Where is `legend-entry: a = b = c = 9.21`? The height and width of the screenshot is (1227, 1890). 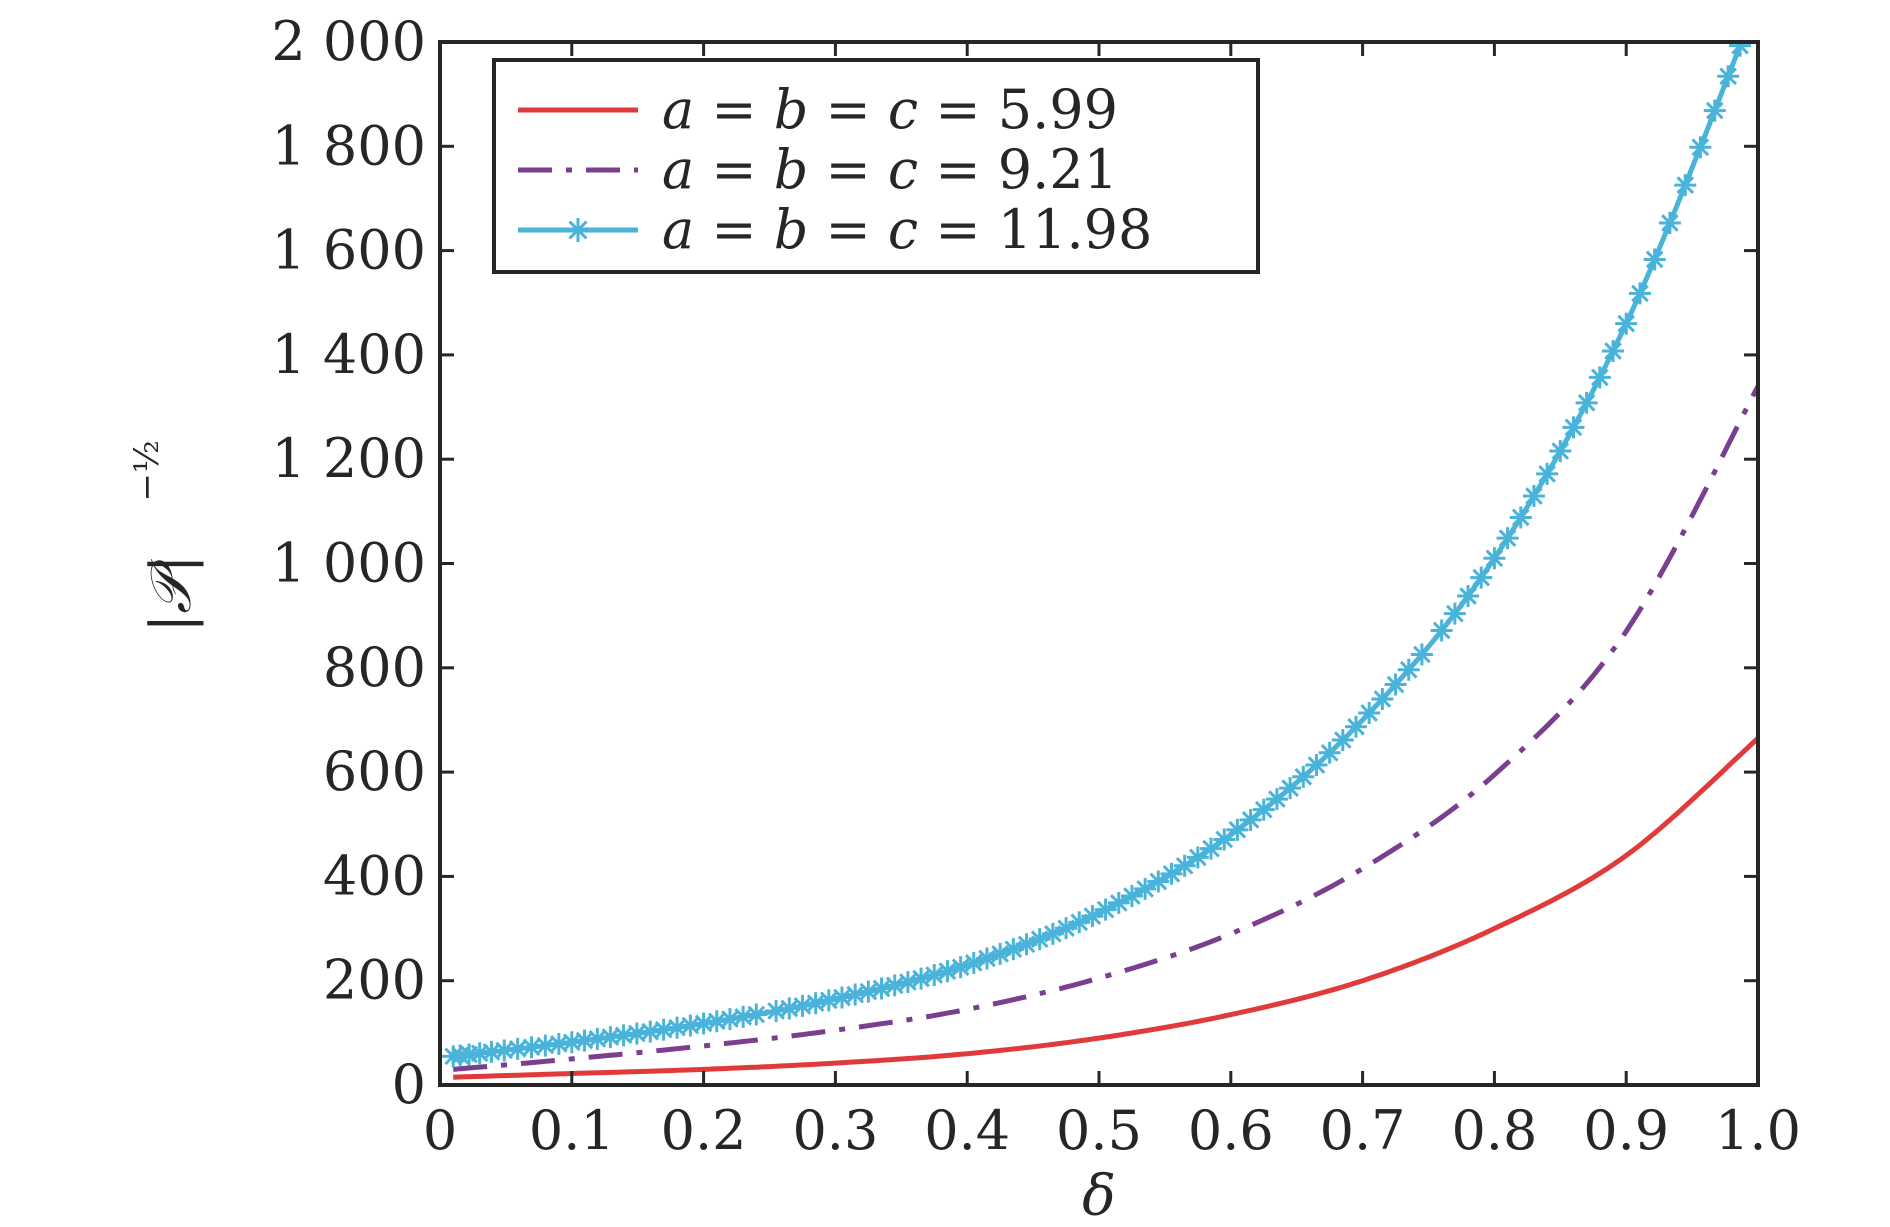
legend-entry: a = b = c = 9.21 is located at coordinates (818, 169).